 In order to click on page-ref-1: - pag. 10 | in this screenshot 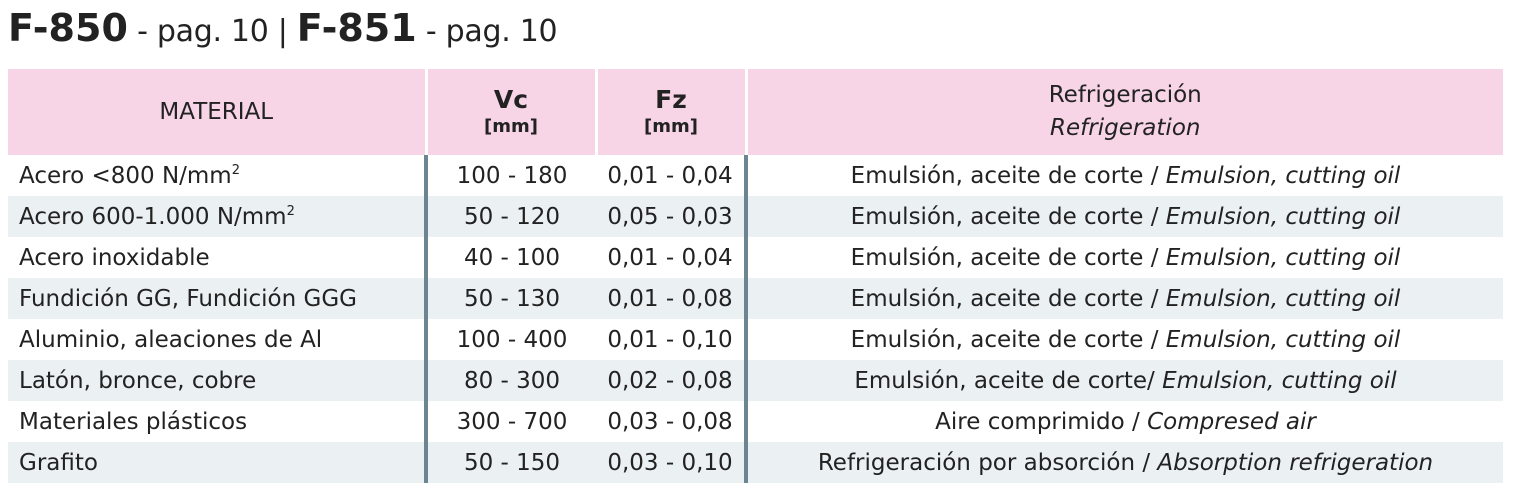, I will do `click(212, 31)`.